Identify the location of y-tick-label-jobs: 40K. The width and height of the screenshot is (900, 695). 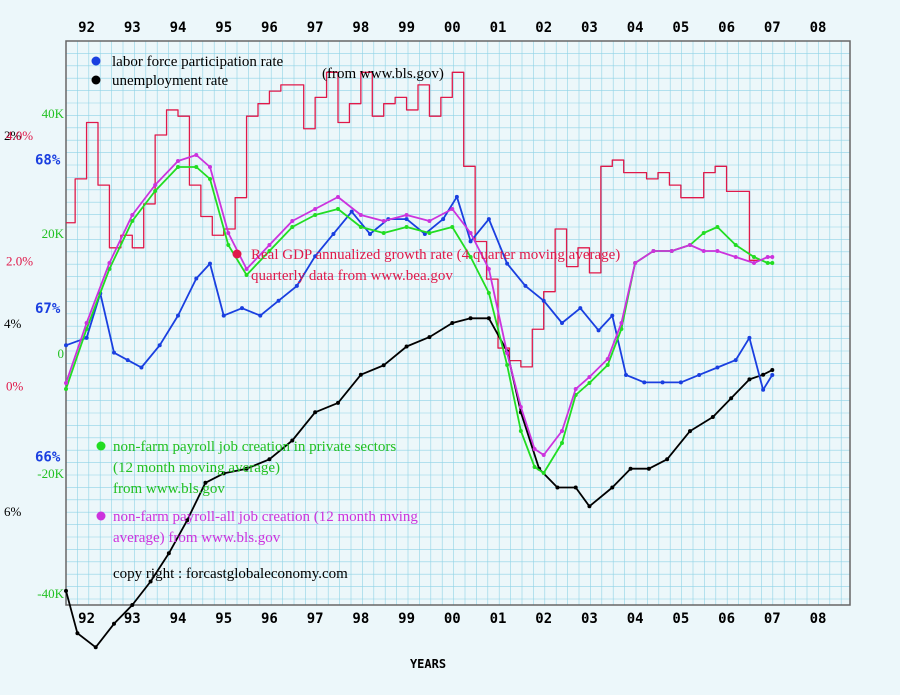
(53, 113).